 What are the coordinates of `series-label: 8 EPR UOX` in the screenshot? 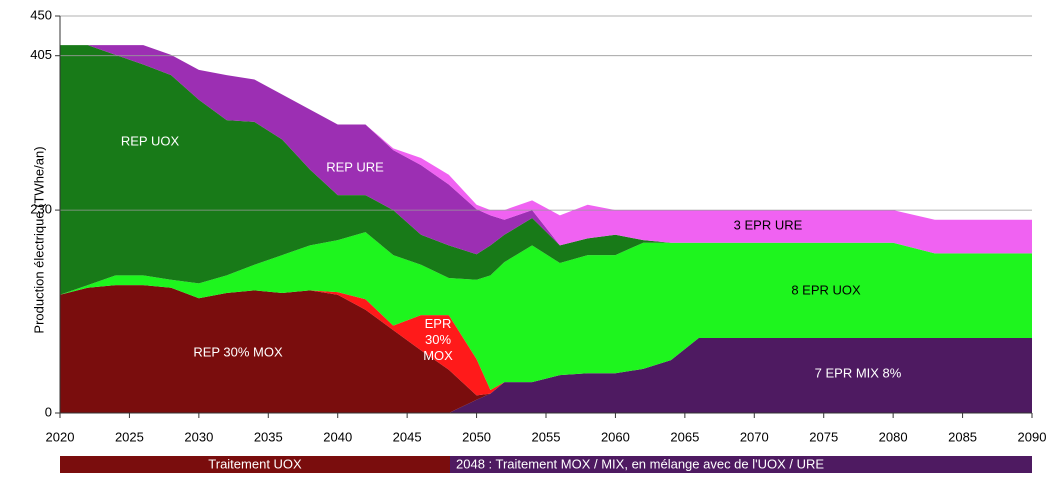 It's located at (826, 289).